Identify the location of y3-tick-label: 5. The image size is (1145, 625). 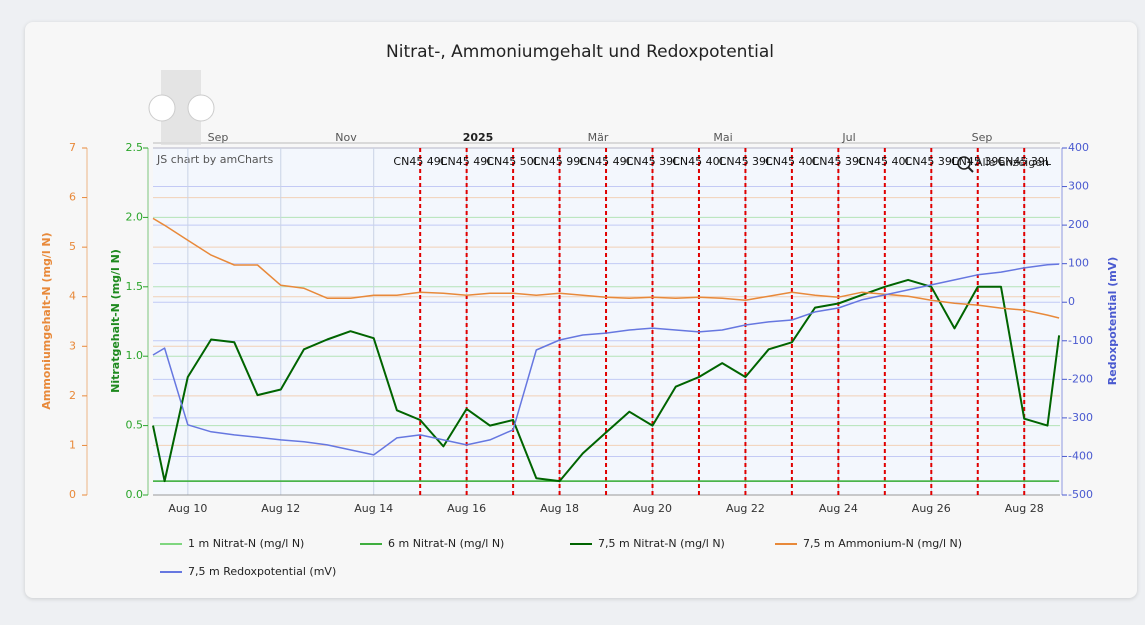
(72, 246).